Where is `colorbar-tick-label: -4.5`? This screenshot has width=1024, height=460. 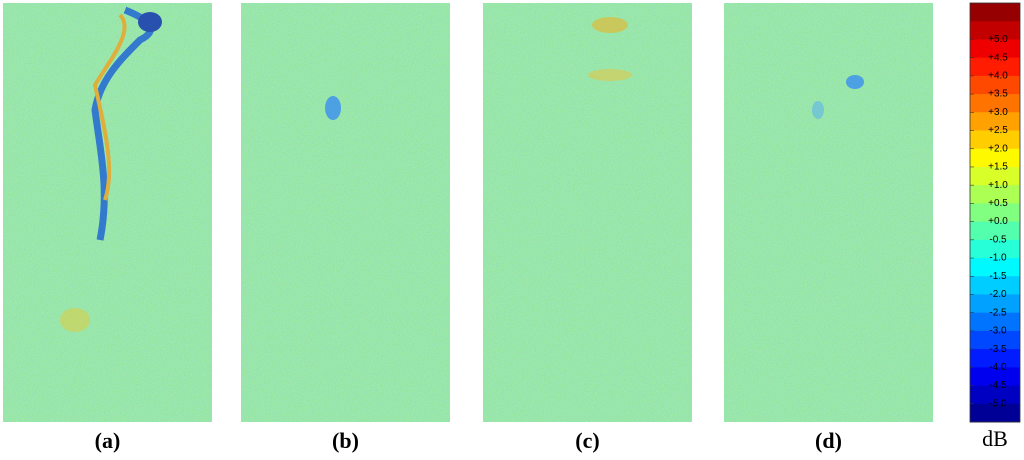
colorbar-tick-label: -4.5 is located at coordinates (998, 385).